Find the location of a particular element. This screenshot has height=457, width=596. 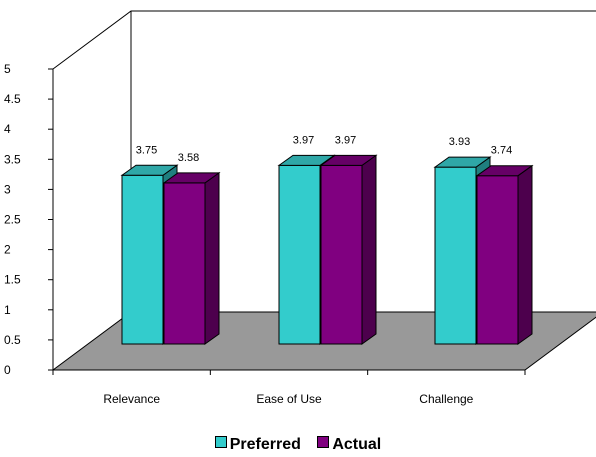

bar-side-actual-ease-of-use is located at coordinates (369, 249).